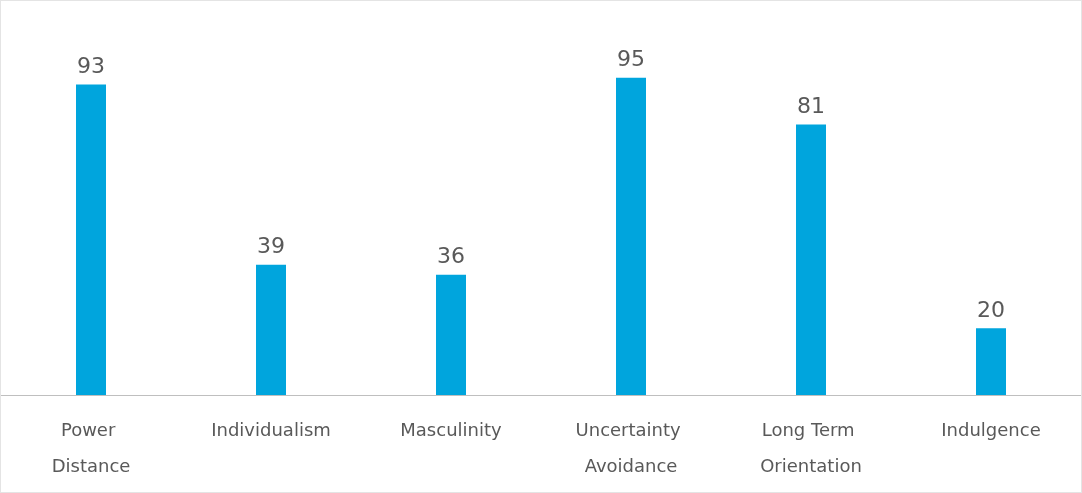 This screenshot has height=493, width=1082. I want to click on x-tick-label: Indulgence, so click(991, 429).